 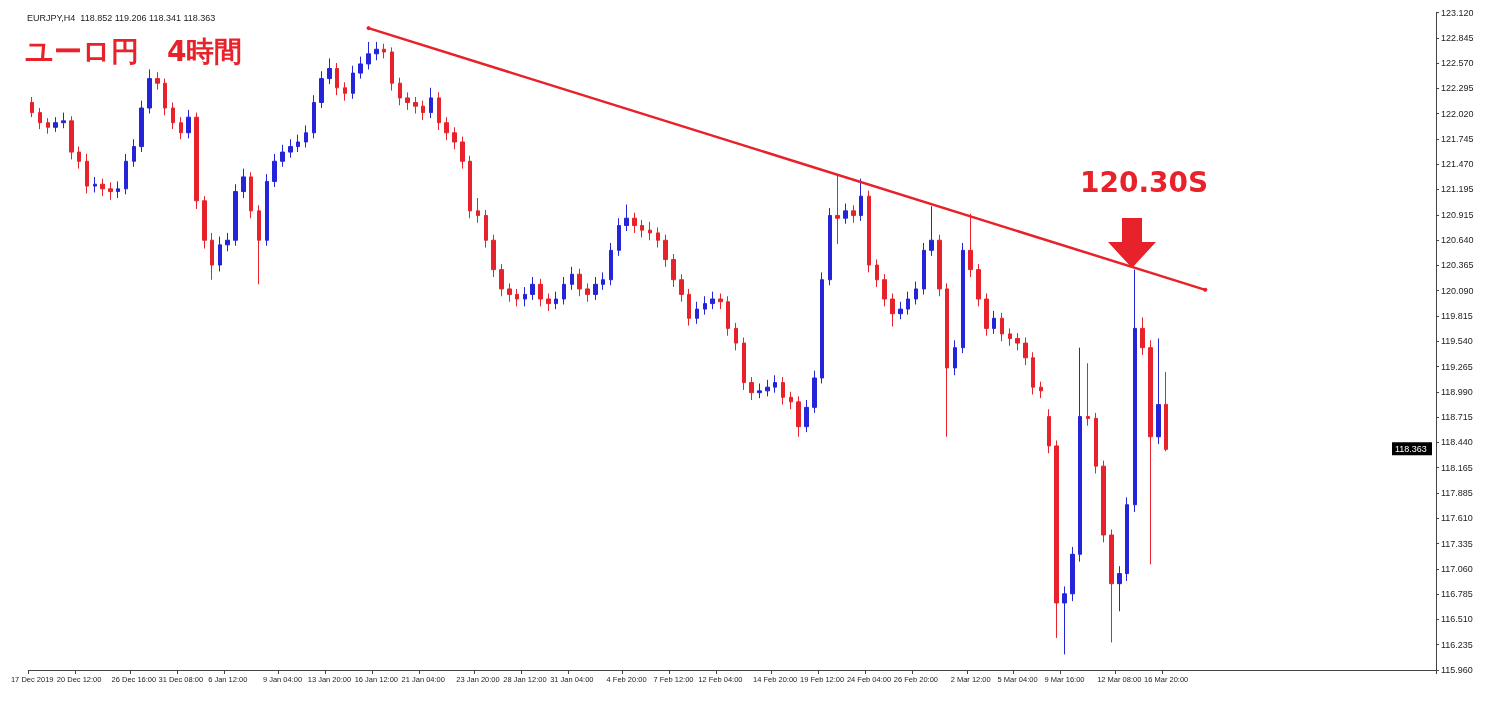 I want to click on y-tick-label: 119.265, so click(x=1457, y=366).